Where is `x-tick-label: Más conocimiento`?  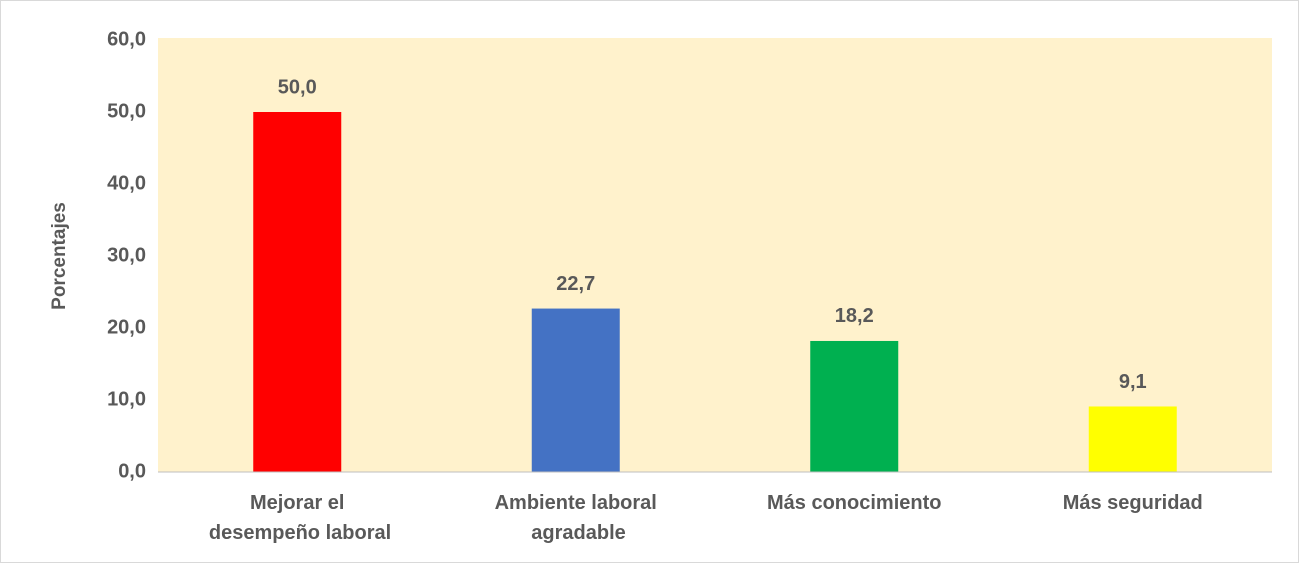 x-tick-label: Más conocimiento is located at coordinates (854, 503).